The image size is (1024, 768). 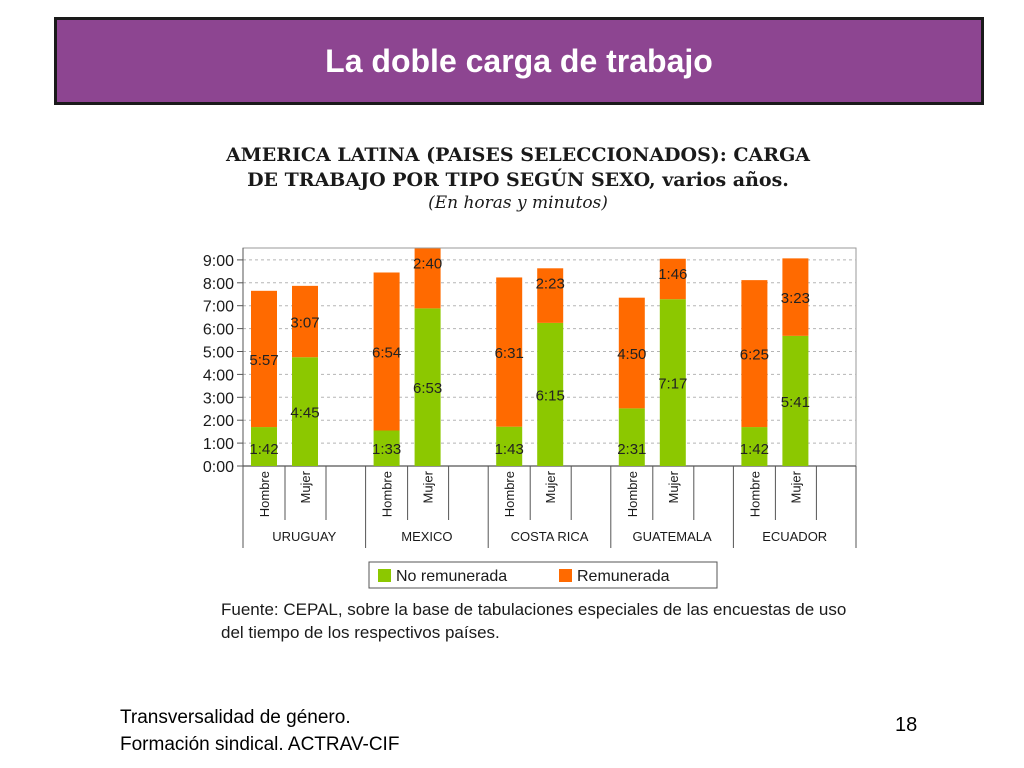 I want to click on data-label-no-remunerada: 6:15, so click(x=550, y=395).